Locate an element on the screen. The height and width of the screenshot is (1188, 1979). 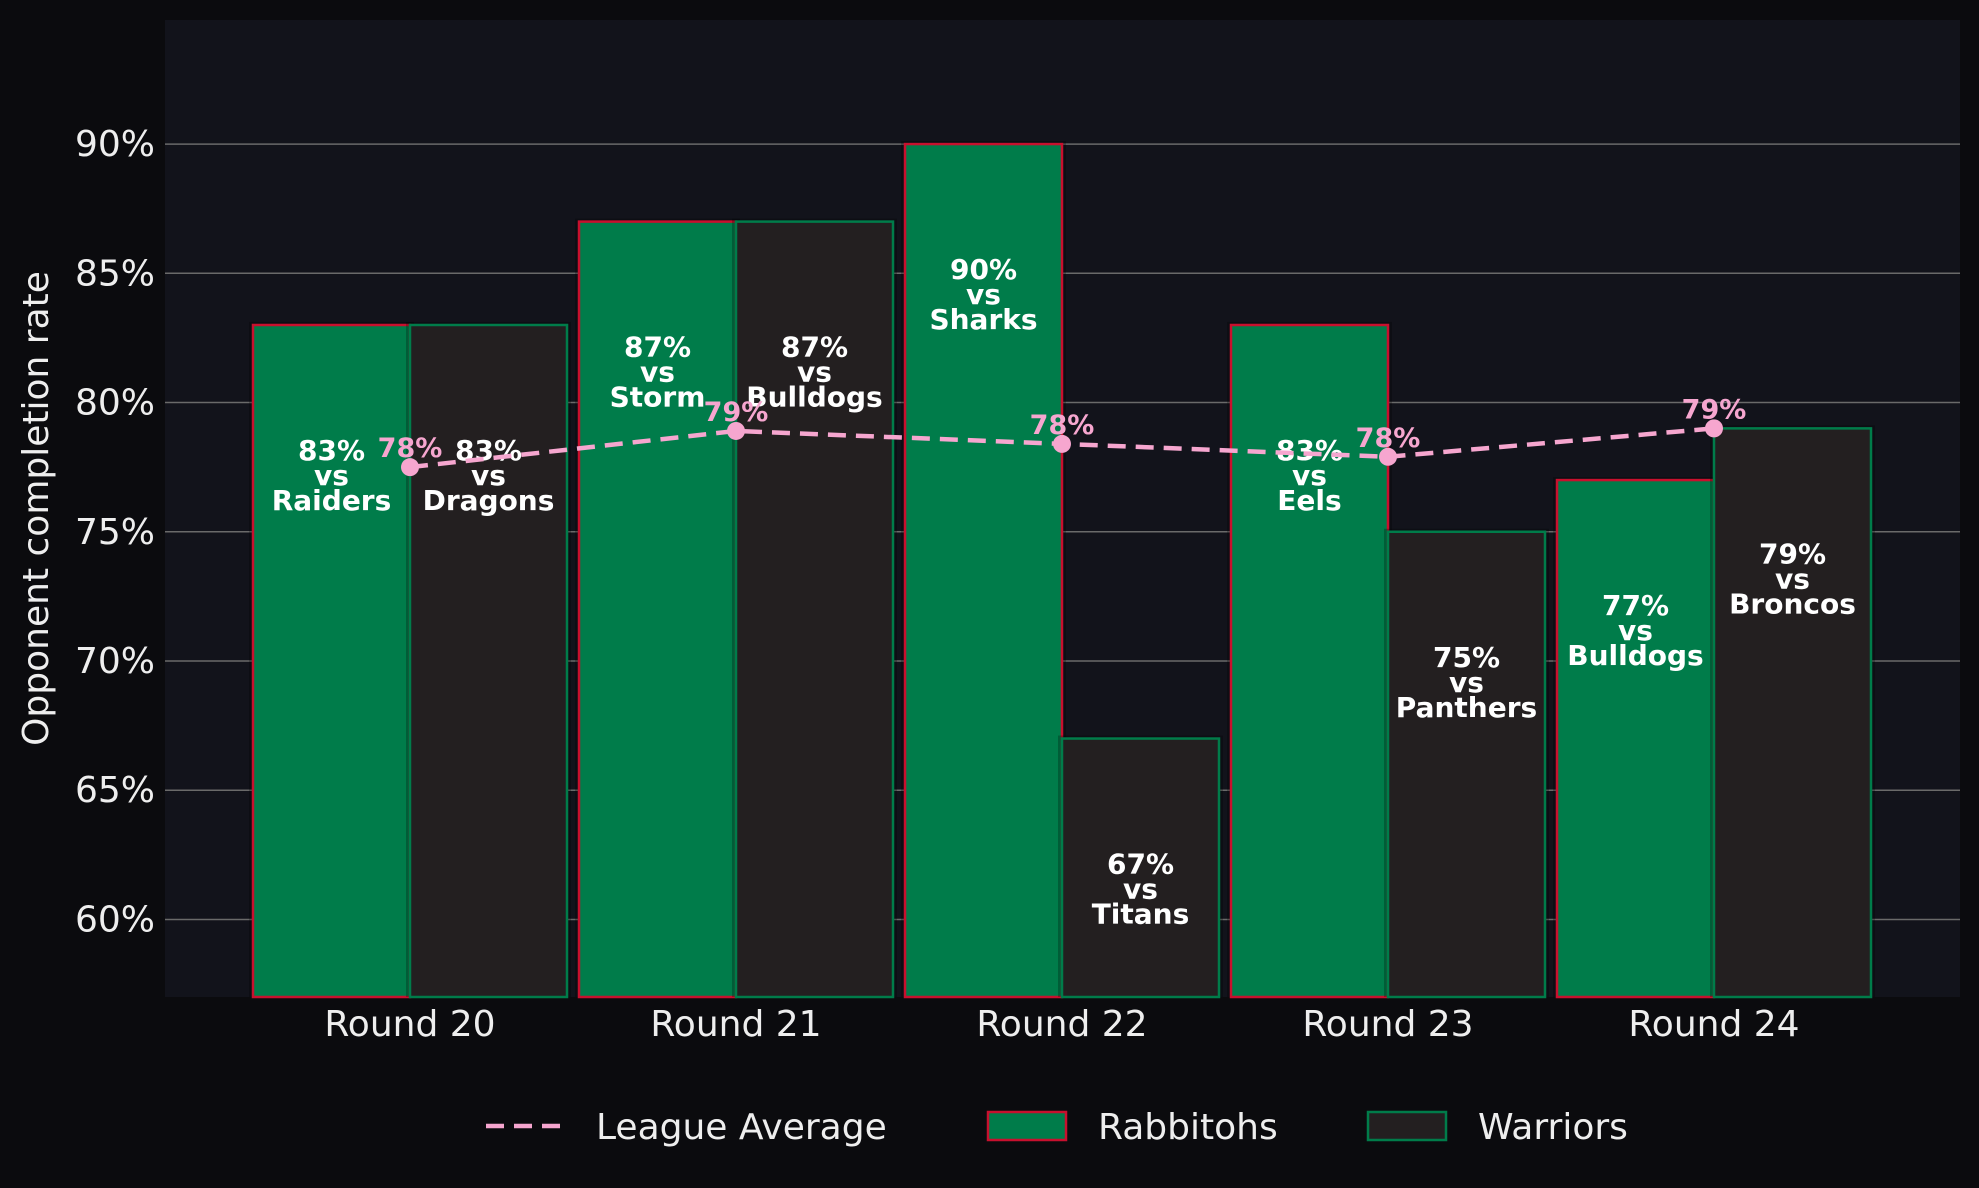
bar-data-label: 77% is located at coordinates (1635, 605).